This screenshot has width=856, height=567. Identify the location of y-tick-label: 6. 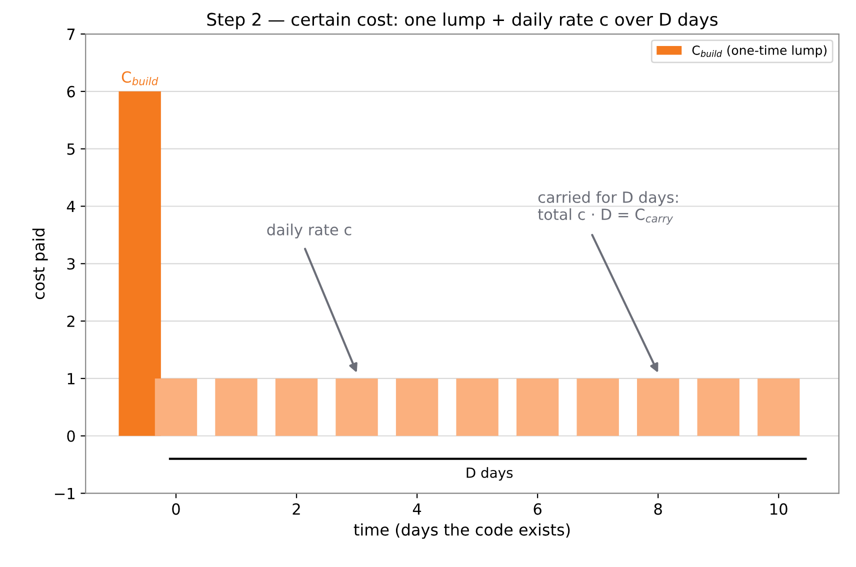
(71, 92).